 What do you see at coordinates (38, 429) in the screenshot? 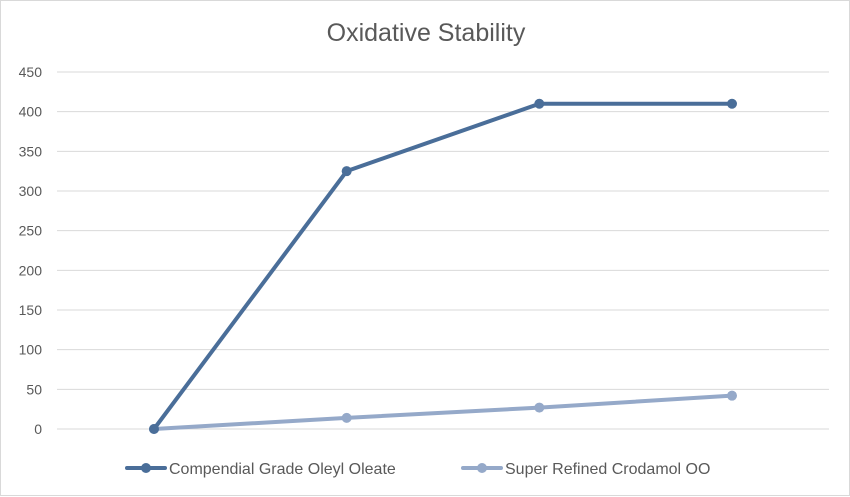
I see `y-tick-label: 0` at bounding box center [38, 429].